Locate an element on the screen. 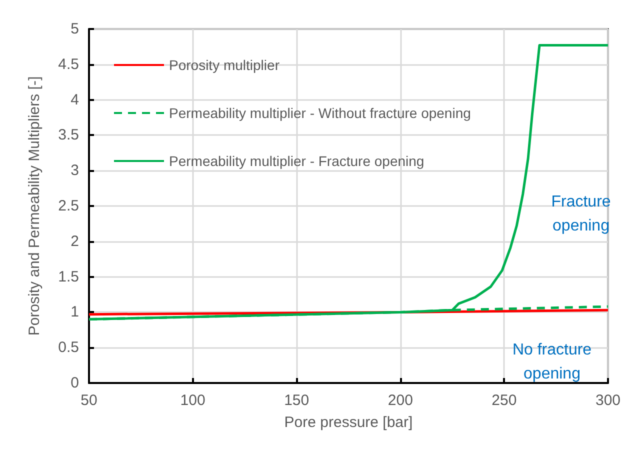 This screenshot has height=450, width=633. x-axis-title: Pore pressure [bar] is located at coordinates (348, 422).